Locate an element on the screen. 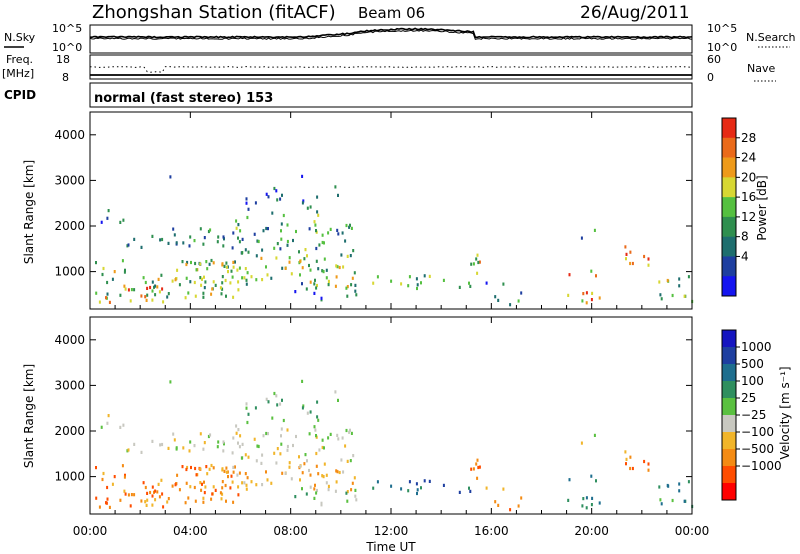  colorbar-frame is located at coordinates (729, 207).